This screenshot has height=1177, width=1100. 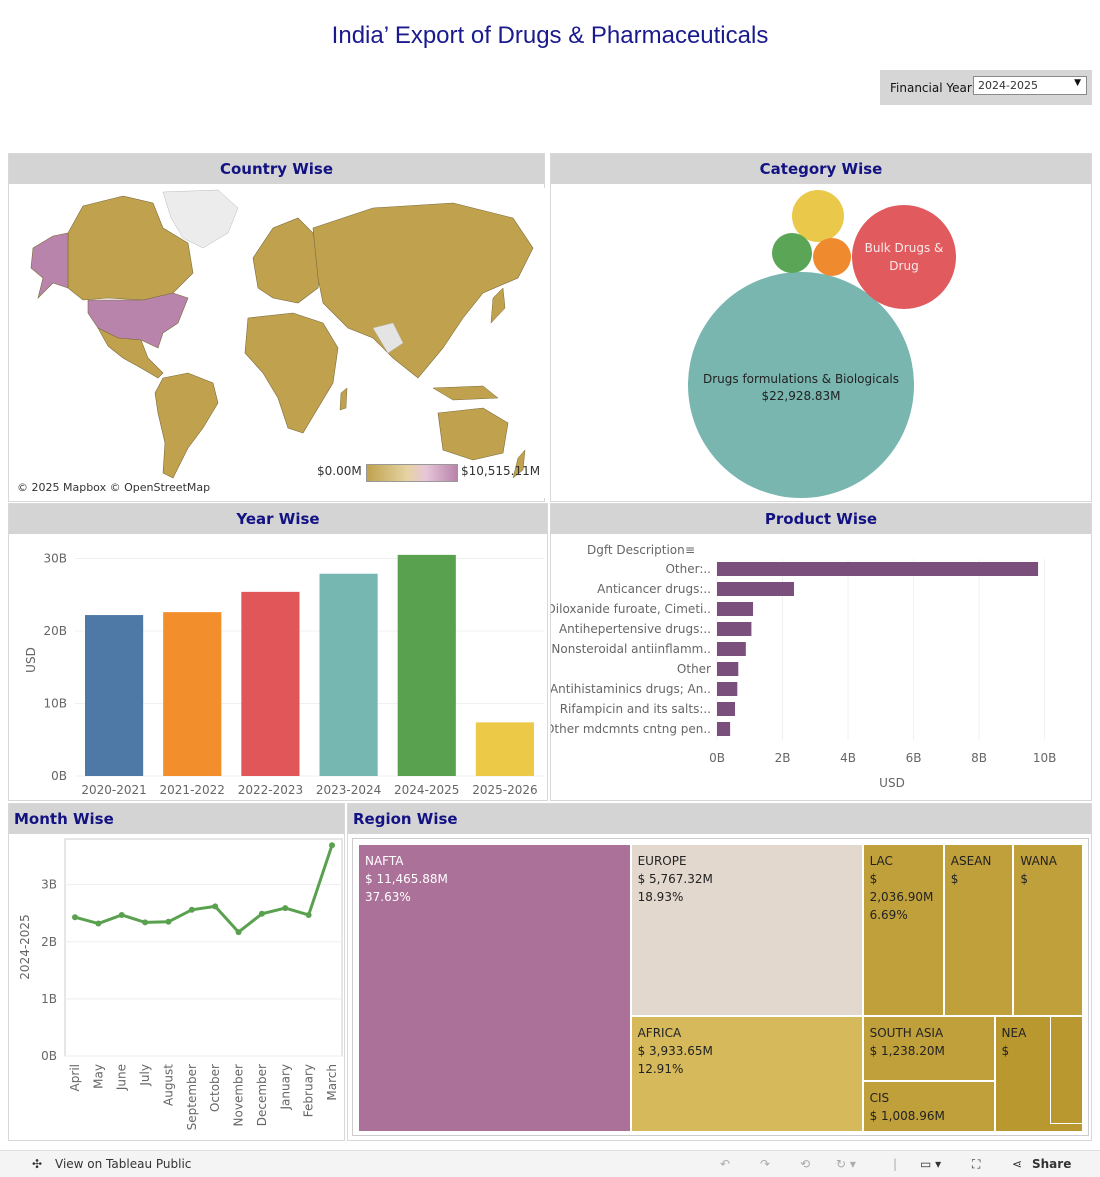 What do you see at coordinates (1008, 85) in the screenshot?
I see `financial-year-value: 2024-2025` at bounding box center [1008, 85].